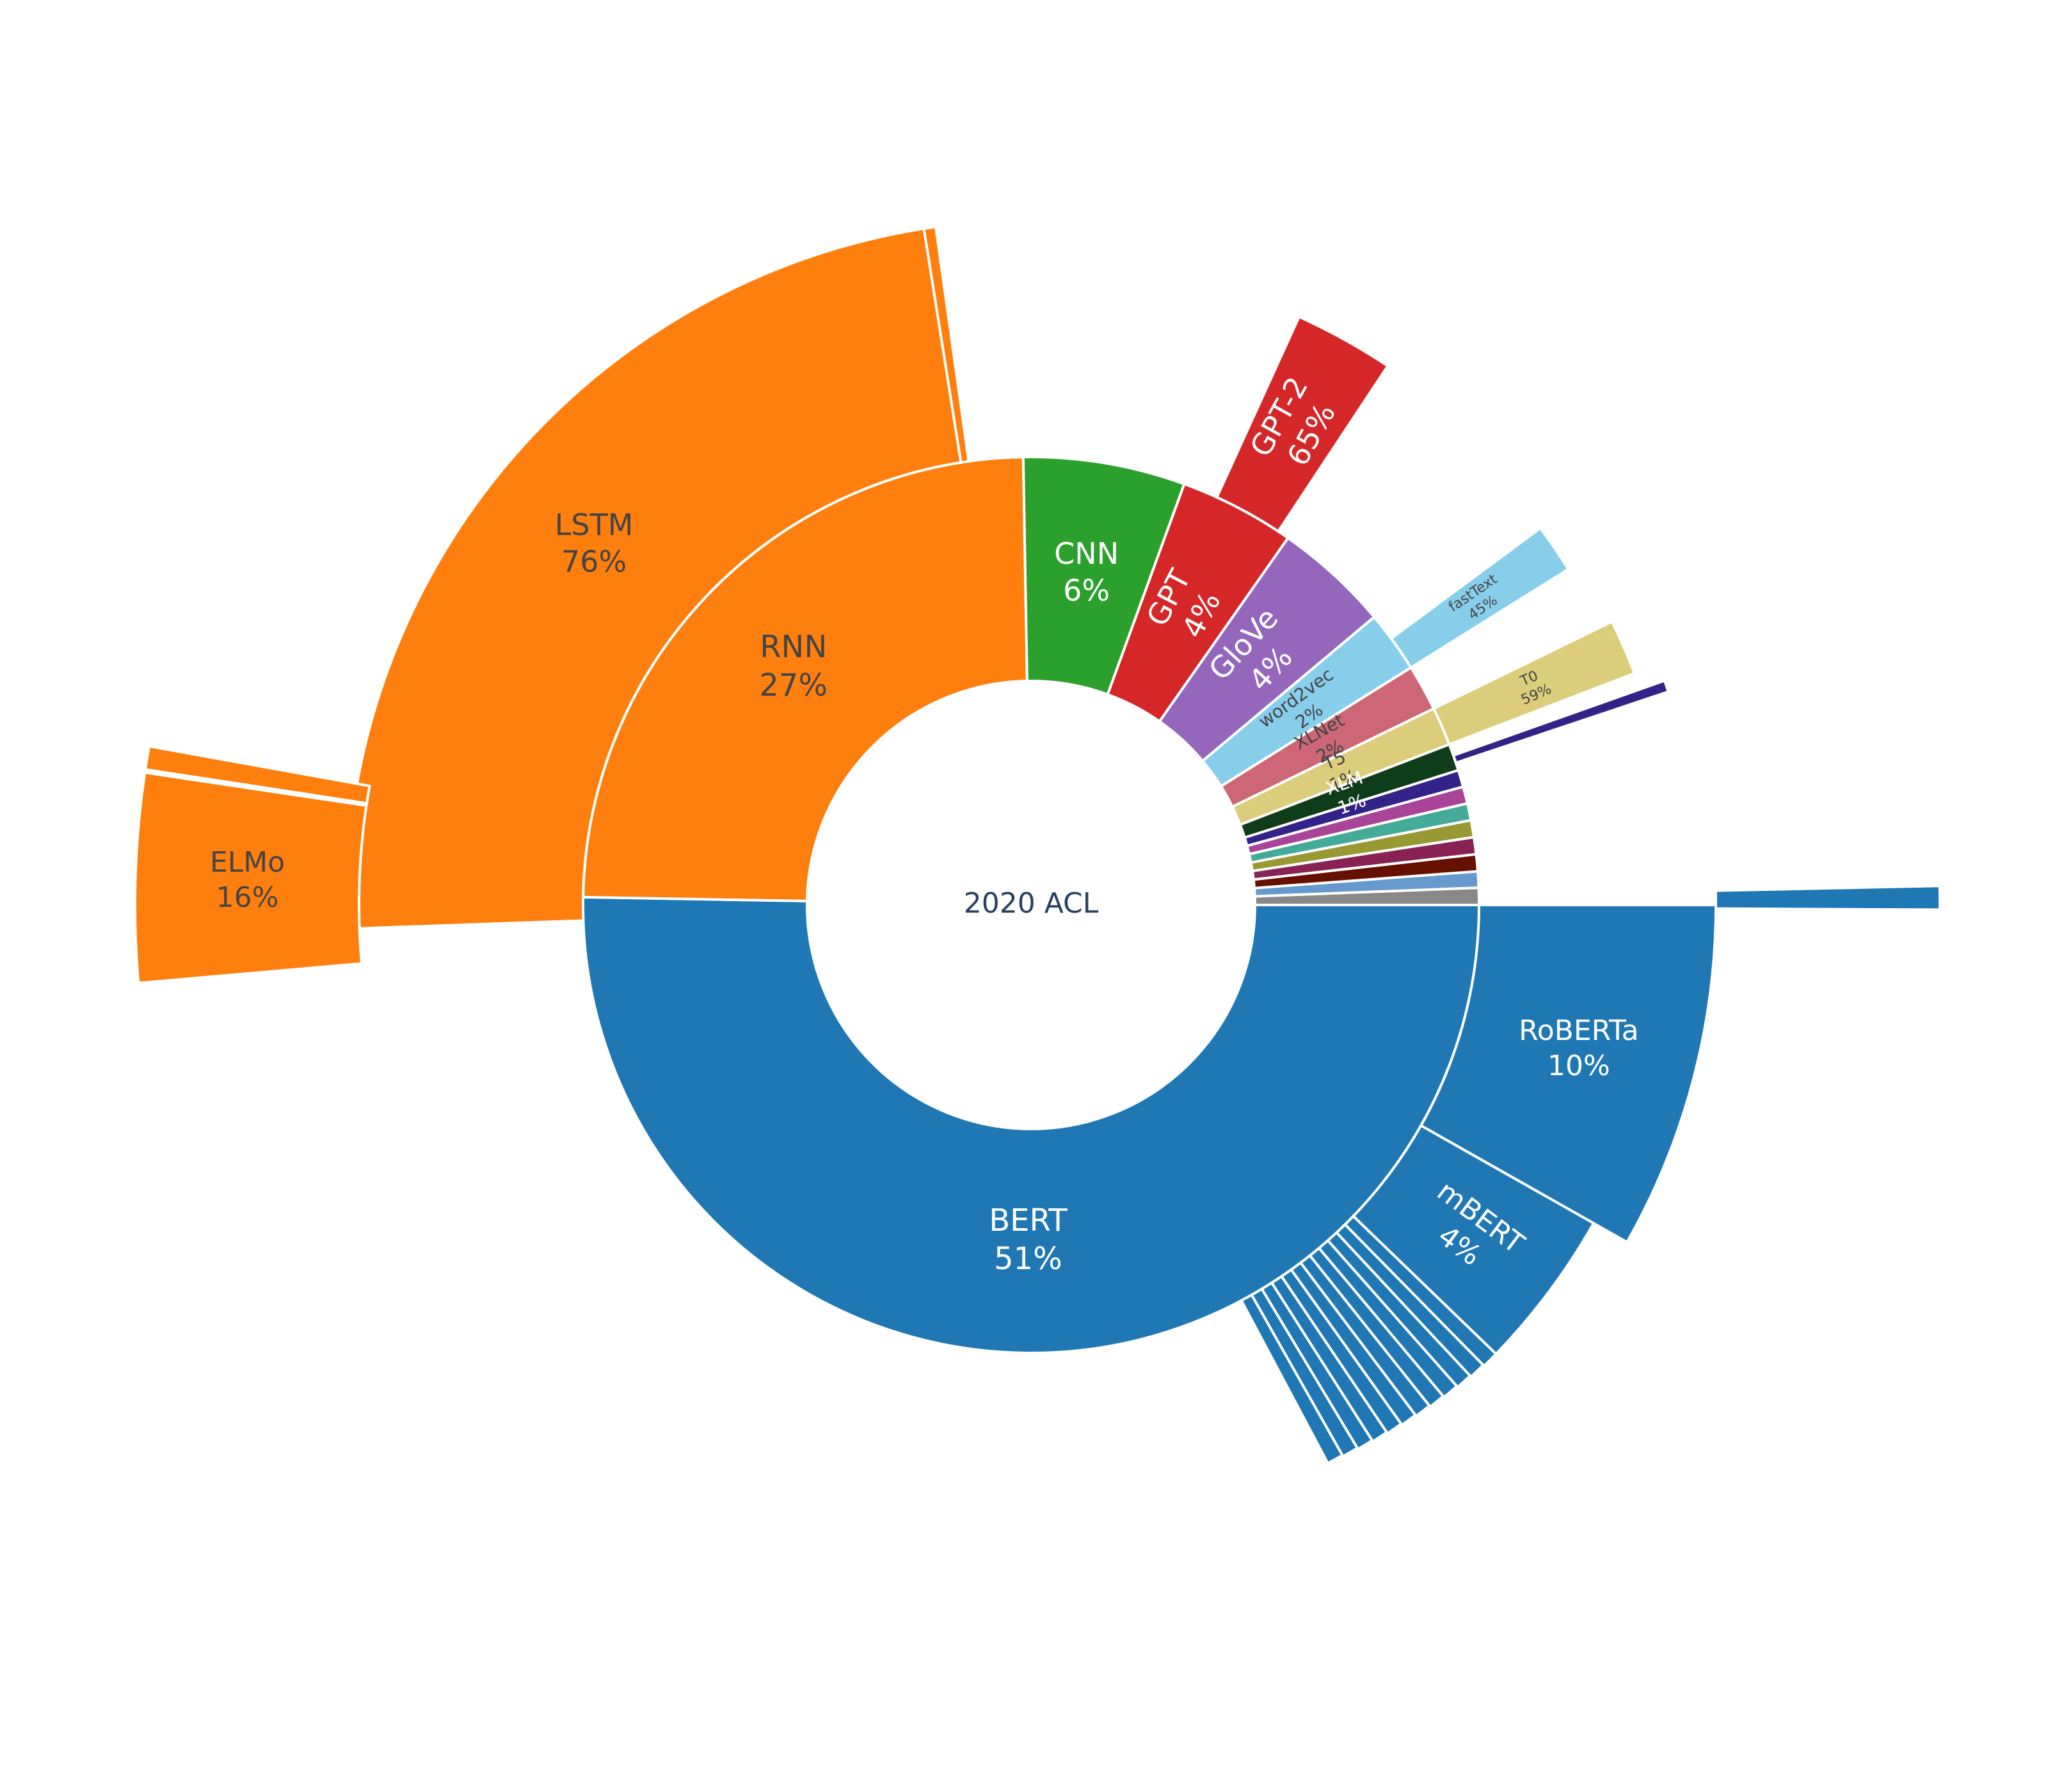  Describe the element at coordinates (1579, 1066) in the screenshot. I see `label-percent-r2-roberta-0: 10%` at that location.